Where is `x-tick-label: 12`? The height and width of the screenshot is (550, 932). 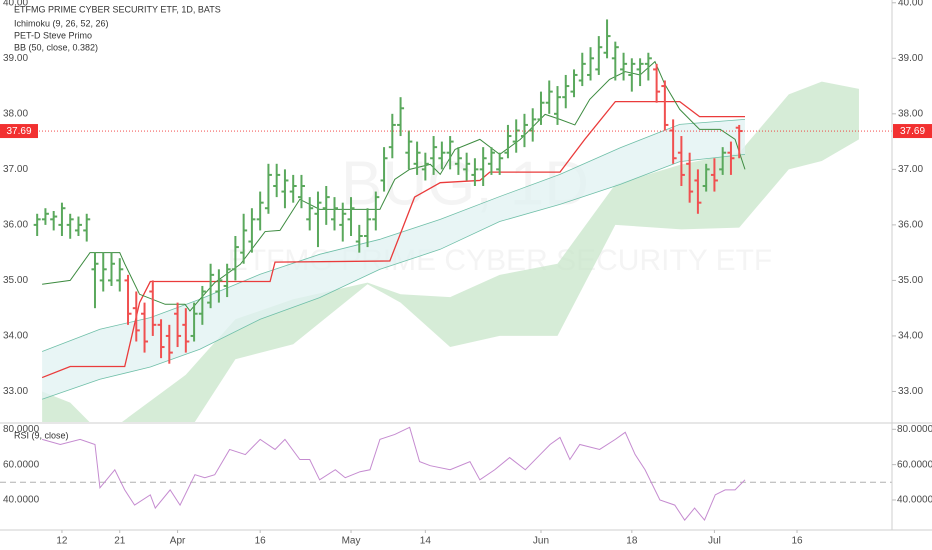 x-tick-label: 12 is located at coordinates (62, 541).